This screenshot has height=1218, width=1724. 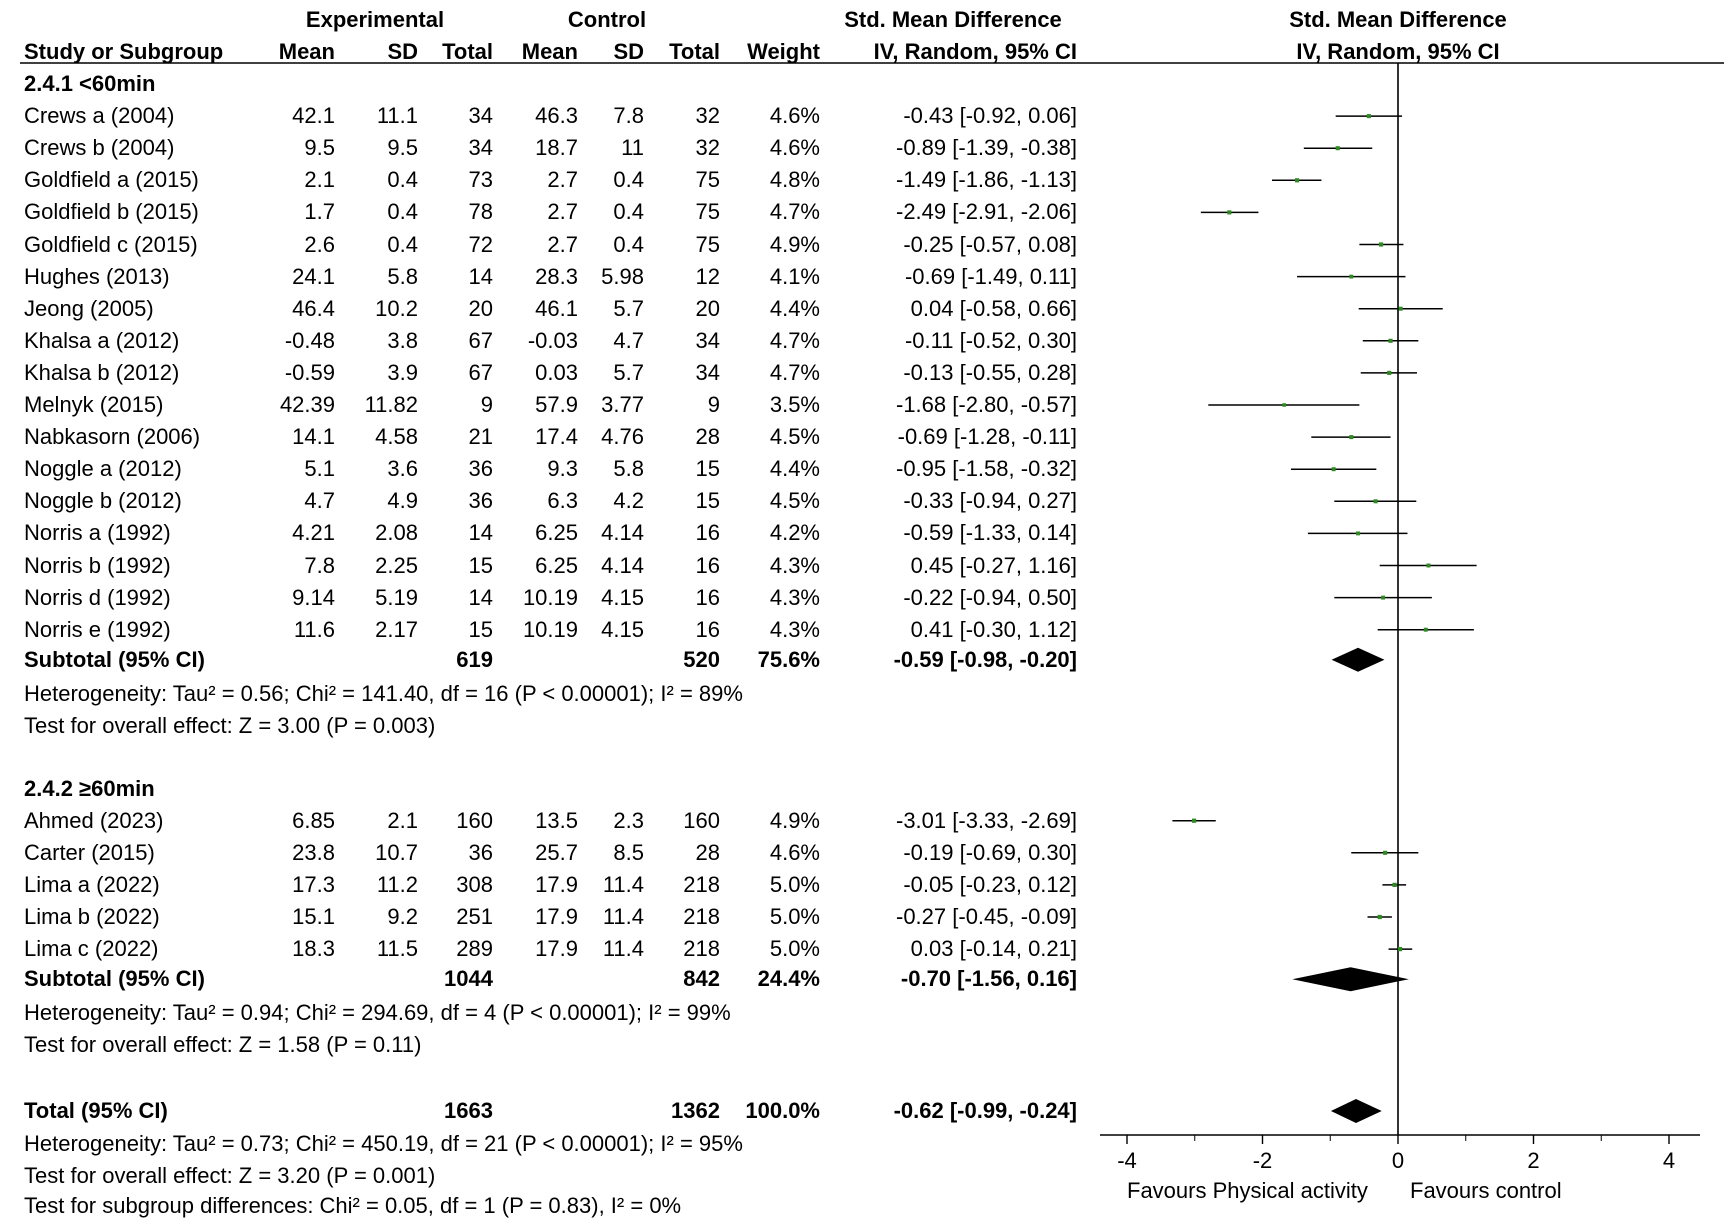 I want to click on cell-weight: 4.2%, so click(x=794, y=533).